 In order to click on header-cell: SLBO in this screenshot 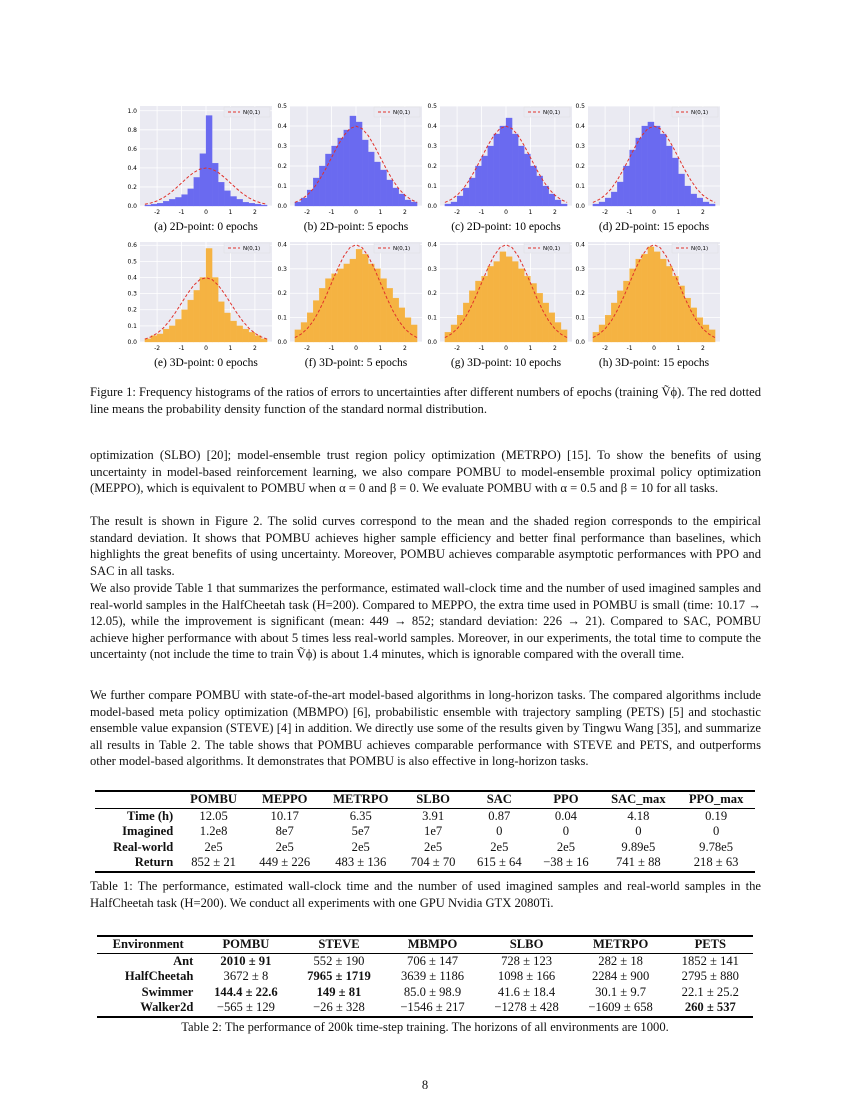, I will do `click(433, 800)`.